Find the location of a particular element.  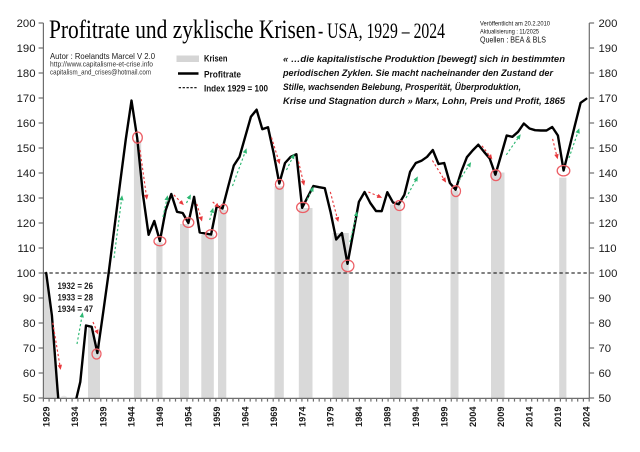

svg-text: 1979 is located at coordinates (331, 417).